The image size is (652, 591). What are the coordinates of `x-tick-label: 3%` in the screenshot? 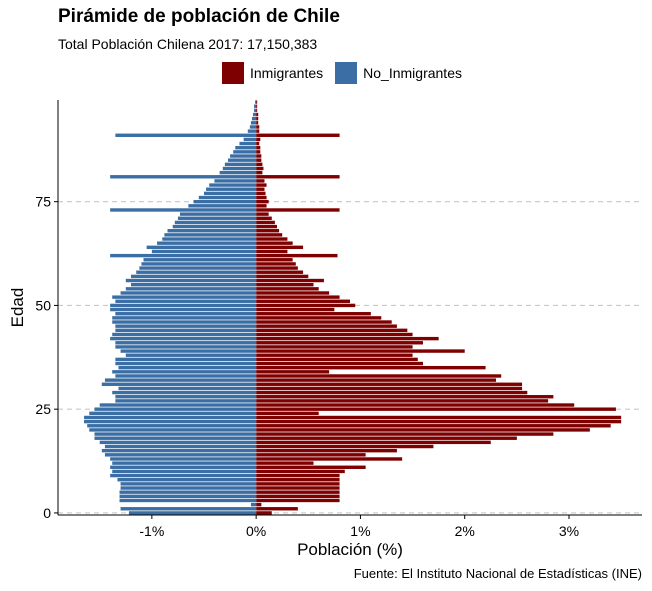 It's located at (569, 531).